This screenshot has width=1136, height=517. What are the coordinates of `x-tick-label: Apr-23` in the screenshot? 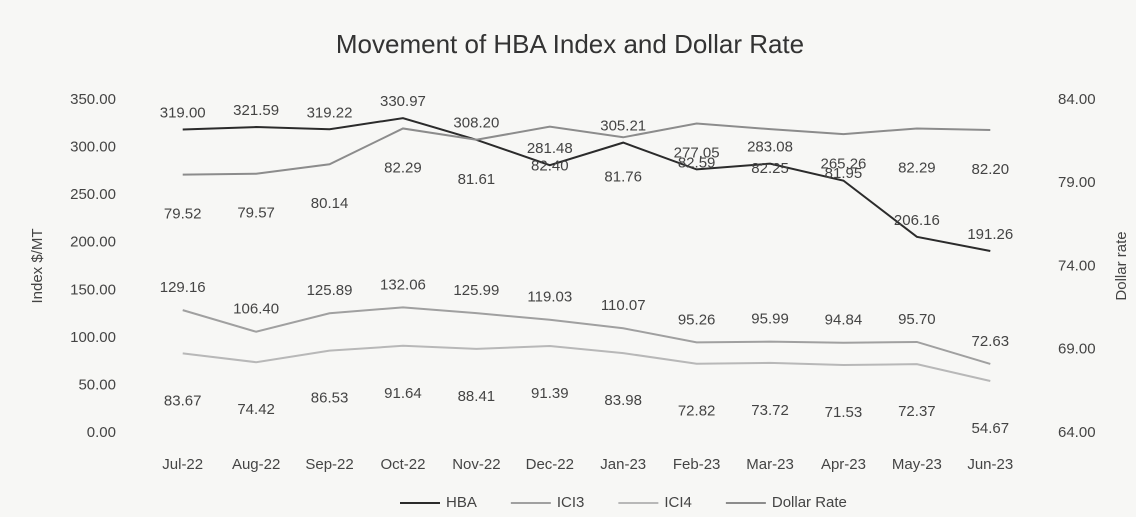 It's located at (843, 464).